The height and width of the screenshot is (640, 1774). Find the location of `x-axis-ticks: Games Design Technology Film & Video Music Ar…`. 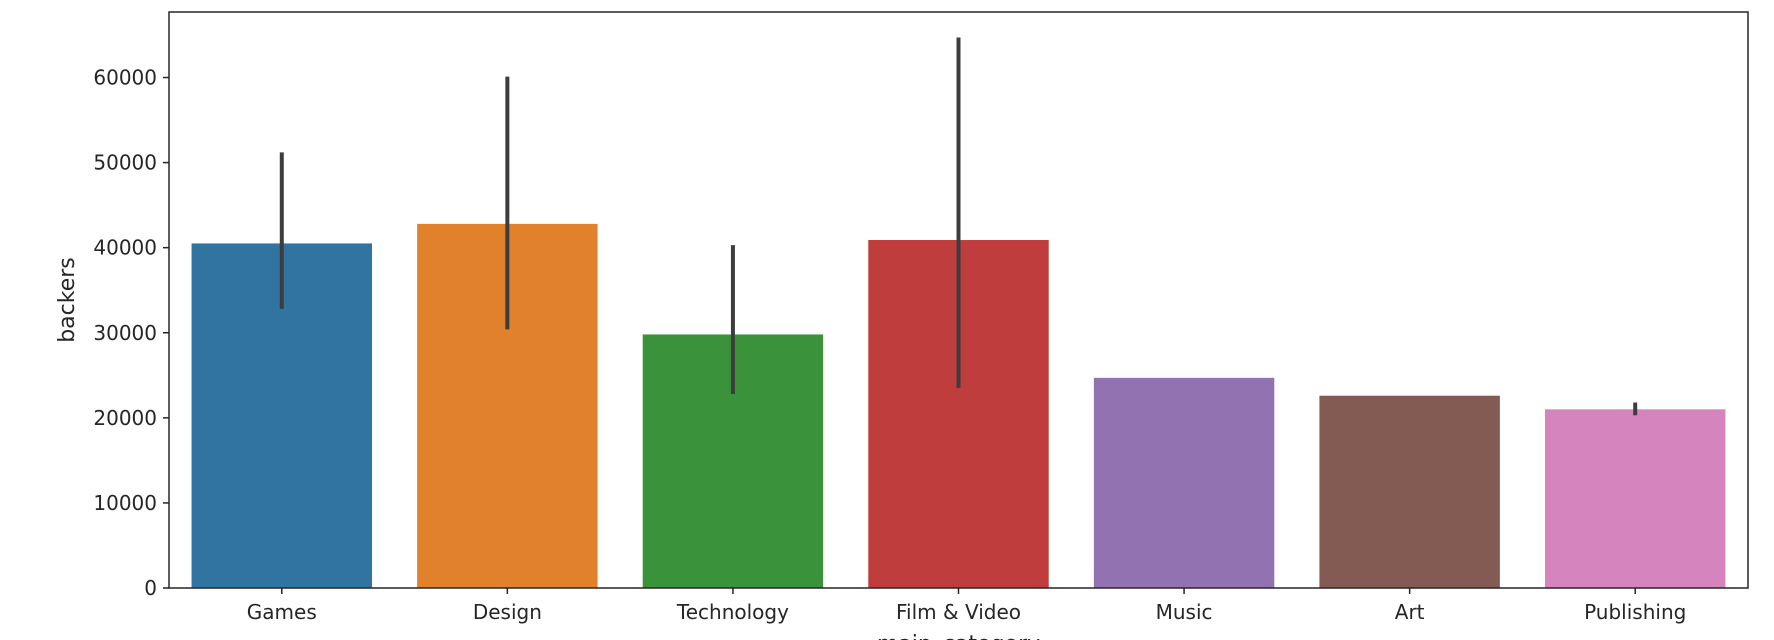

x-axis-ticks: Games Design Technology Film & Video Music Ar… is located at coordinates (966, 606).